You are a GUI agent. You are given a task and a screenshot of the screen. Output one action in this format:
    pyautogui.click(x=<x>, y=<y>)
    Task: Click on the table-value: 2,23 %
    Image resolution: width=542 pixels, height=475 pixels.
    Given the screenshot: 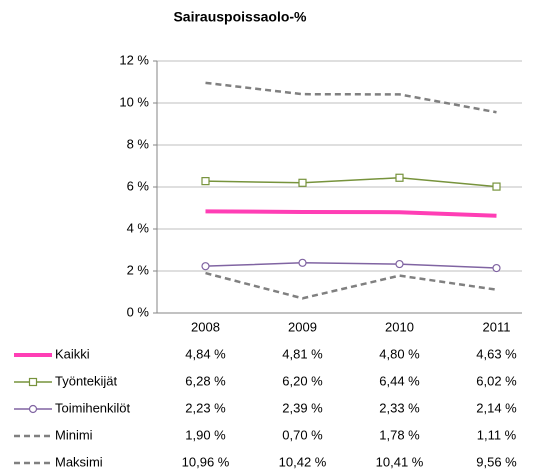 What is the action you would take?
    pyautogui.click(x=205, y=407)
    